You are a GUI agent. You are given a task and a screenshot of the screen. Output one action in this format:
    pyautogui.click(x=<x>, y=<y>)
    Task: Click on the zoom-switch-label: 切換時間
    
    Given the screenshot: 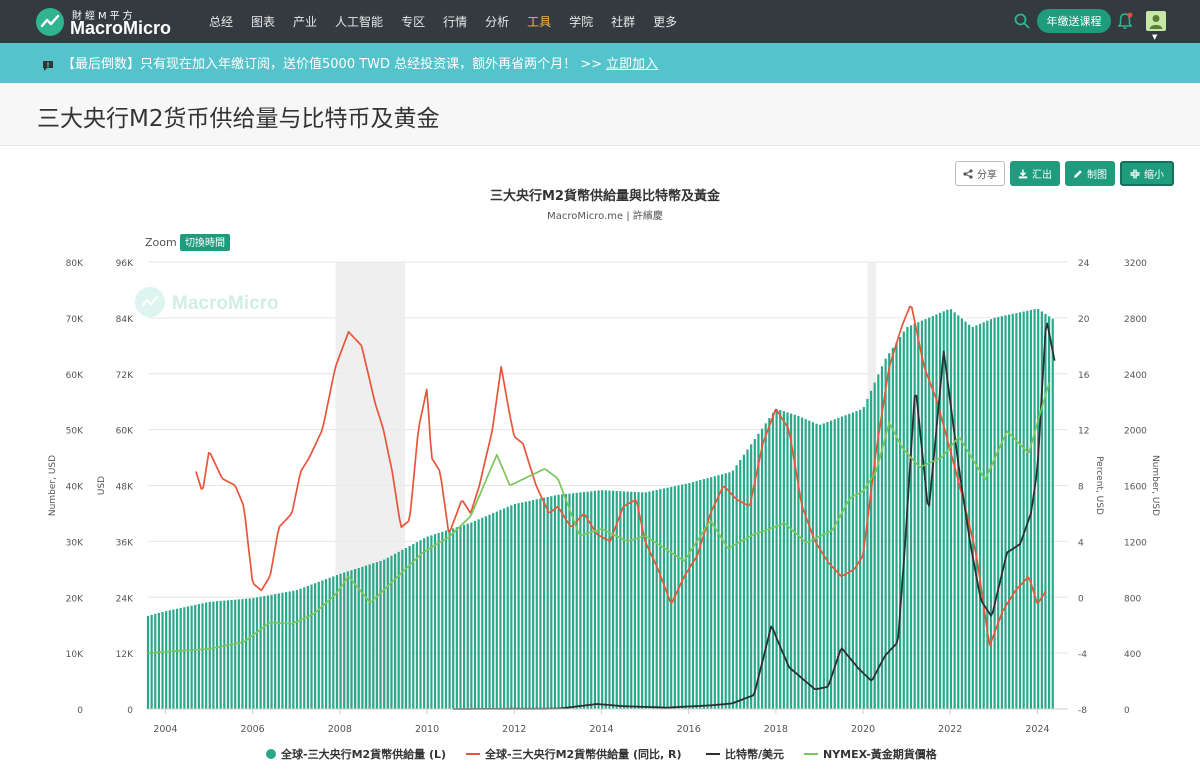 What is the action you would take?
    pyautogui.click(x=205, y=243)
    